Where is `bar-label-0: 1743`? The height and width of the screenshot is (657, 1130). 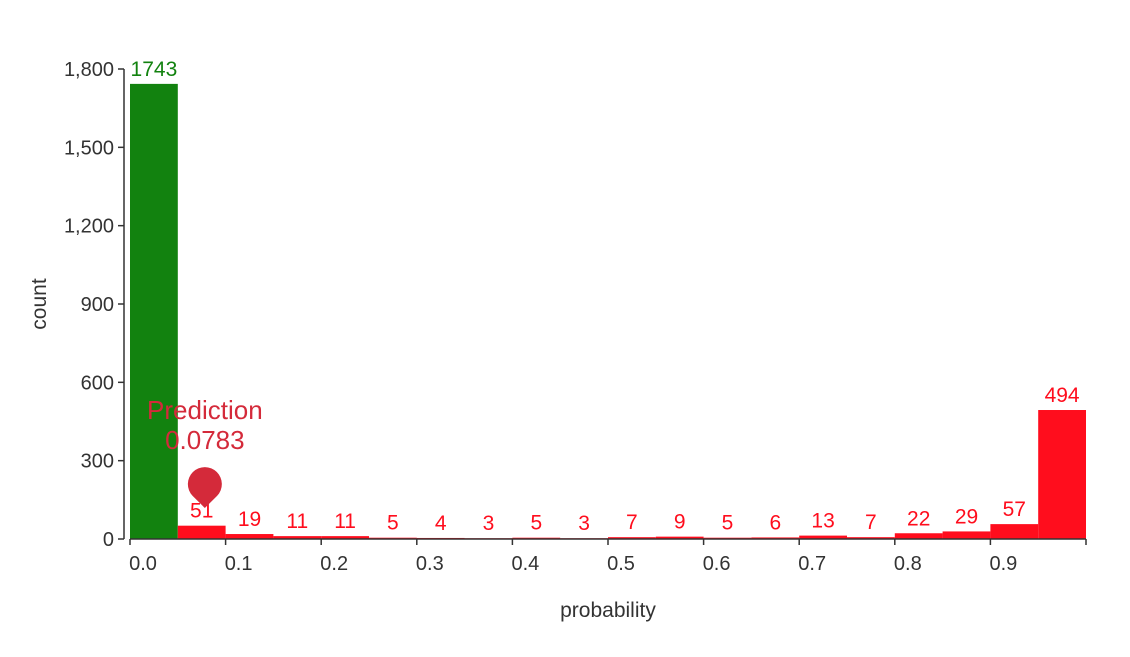
bar-label-0: 1743 is located at coordinates (154, 69).